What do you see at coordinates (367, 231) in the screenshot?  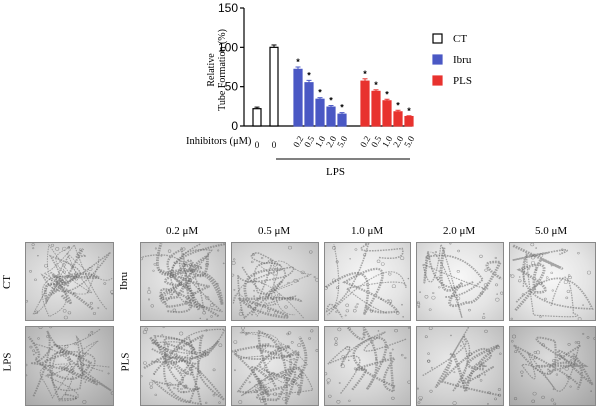 I see `column-header-1-0: 1.0 μM` at bounding box center [367, 231].